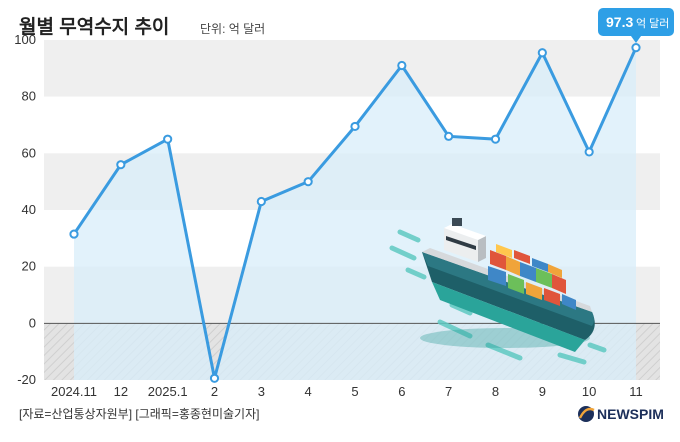 This screenshot has width=680, height=442. I want to click on callout-unit: 억 달러, so click(652, 23).